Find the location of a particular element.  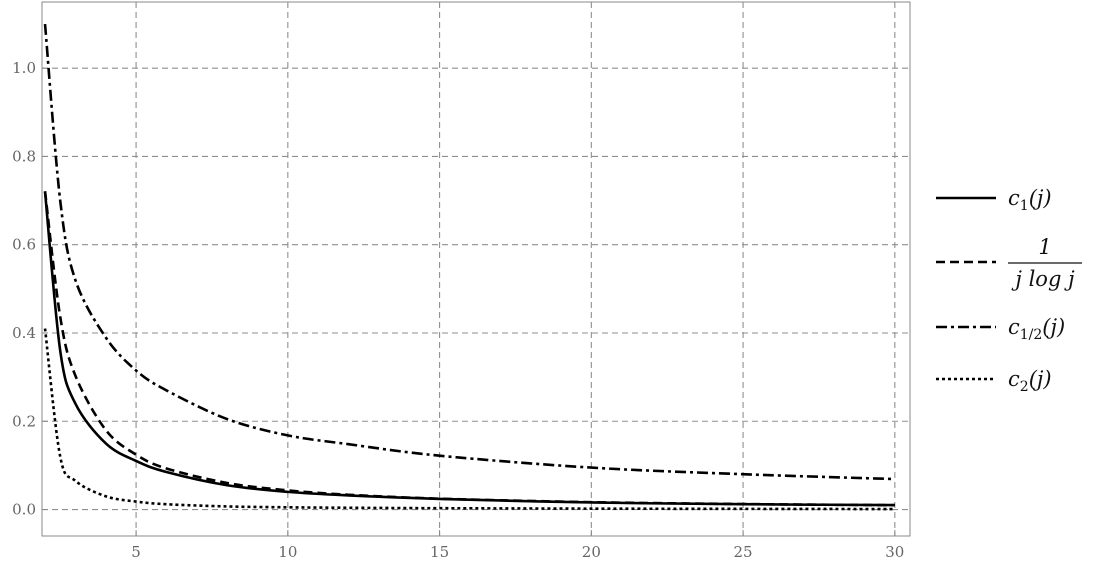

legend-label-numerator: 1 is located at coordinates (1044, 247).